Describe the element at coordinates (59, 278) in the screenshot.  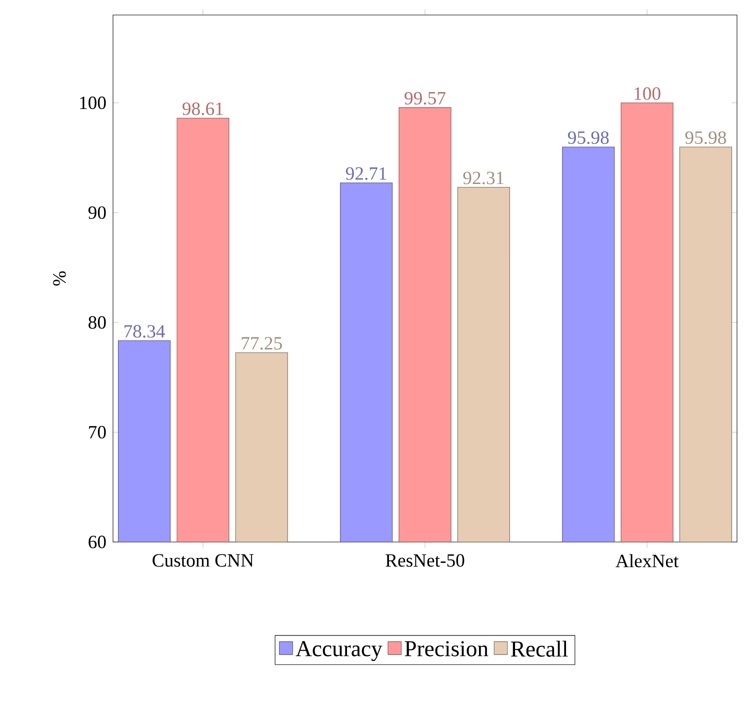
I see `y-axis-title: %` at that location.